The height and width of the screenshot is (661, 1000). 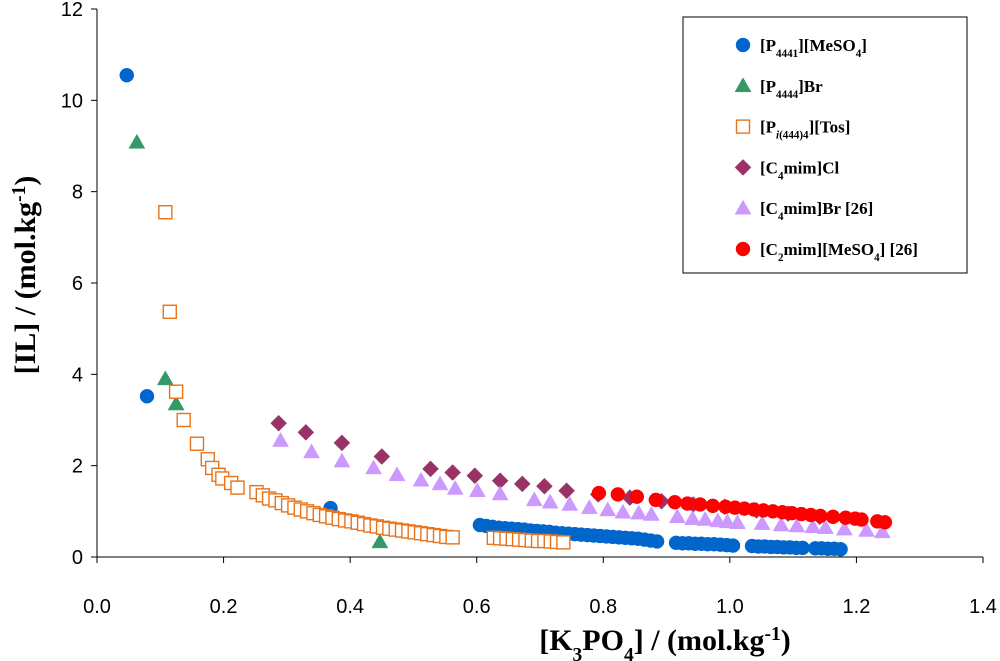 What do you see at coordinates (603, 607) in the screenshot?
I see `x-tick-label: 0.8` at bounding box center [603, 607].